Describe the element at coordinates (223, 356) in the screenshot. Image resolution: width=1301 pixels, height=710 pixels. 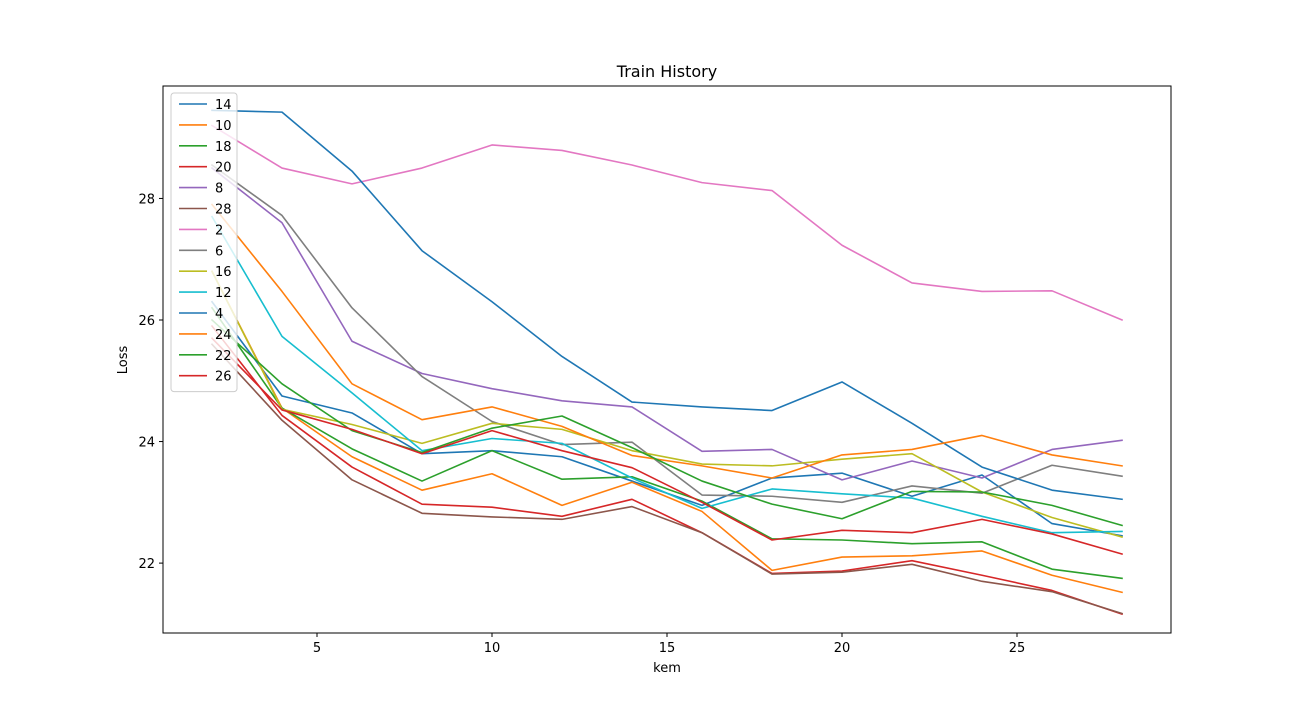
I see `legend-label-22: 22` at that location.